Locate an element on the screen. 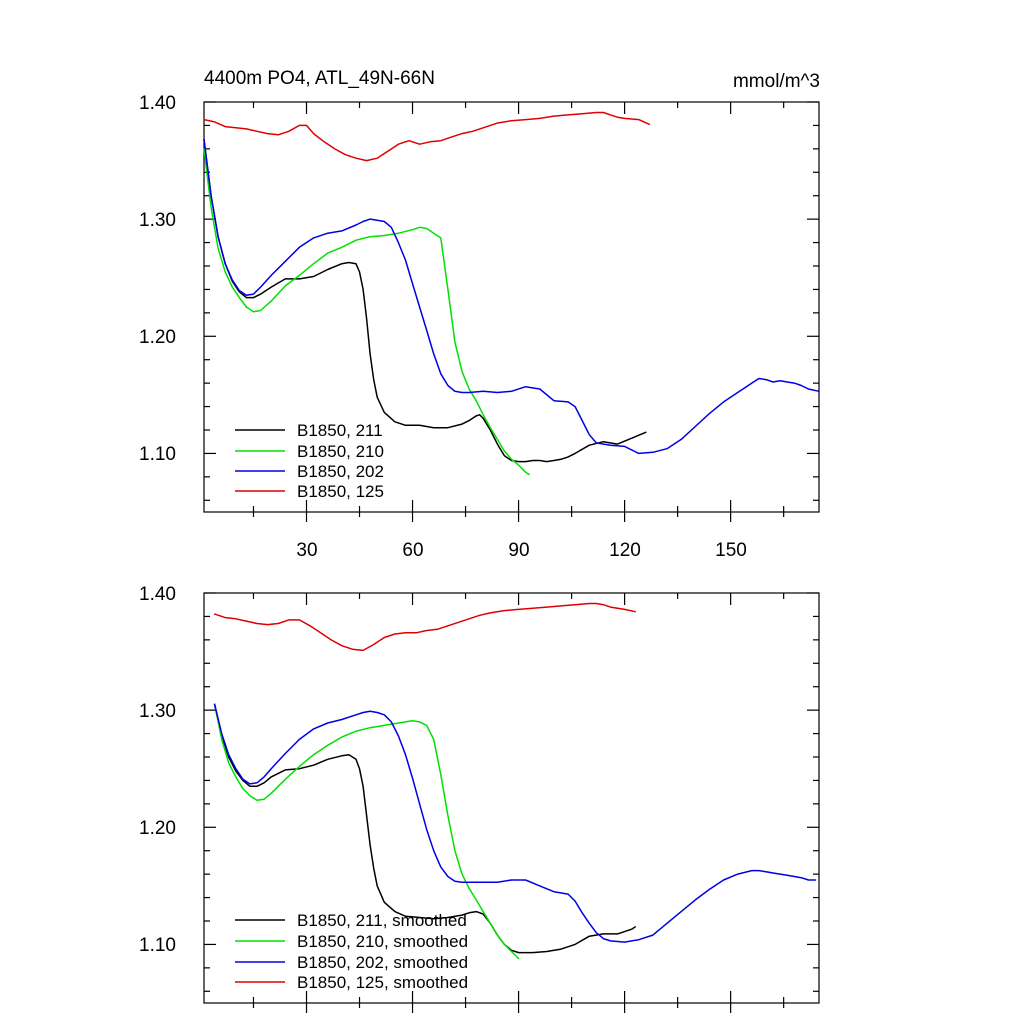 The width and height of the screenshot is (1024, 1024). x-tick-label: 60 is located at coordinates (412, 550).